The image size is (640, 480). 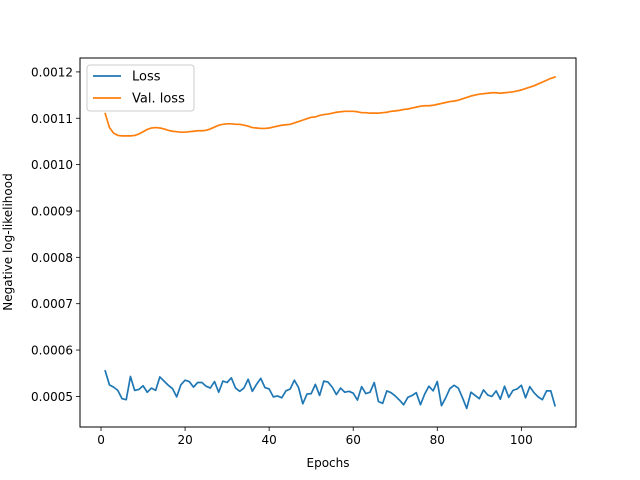 I want to click on y-tick-label: 0.0007, so click(x=52, y=304).